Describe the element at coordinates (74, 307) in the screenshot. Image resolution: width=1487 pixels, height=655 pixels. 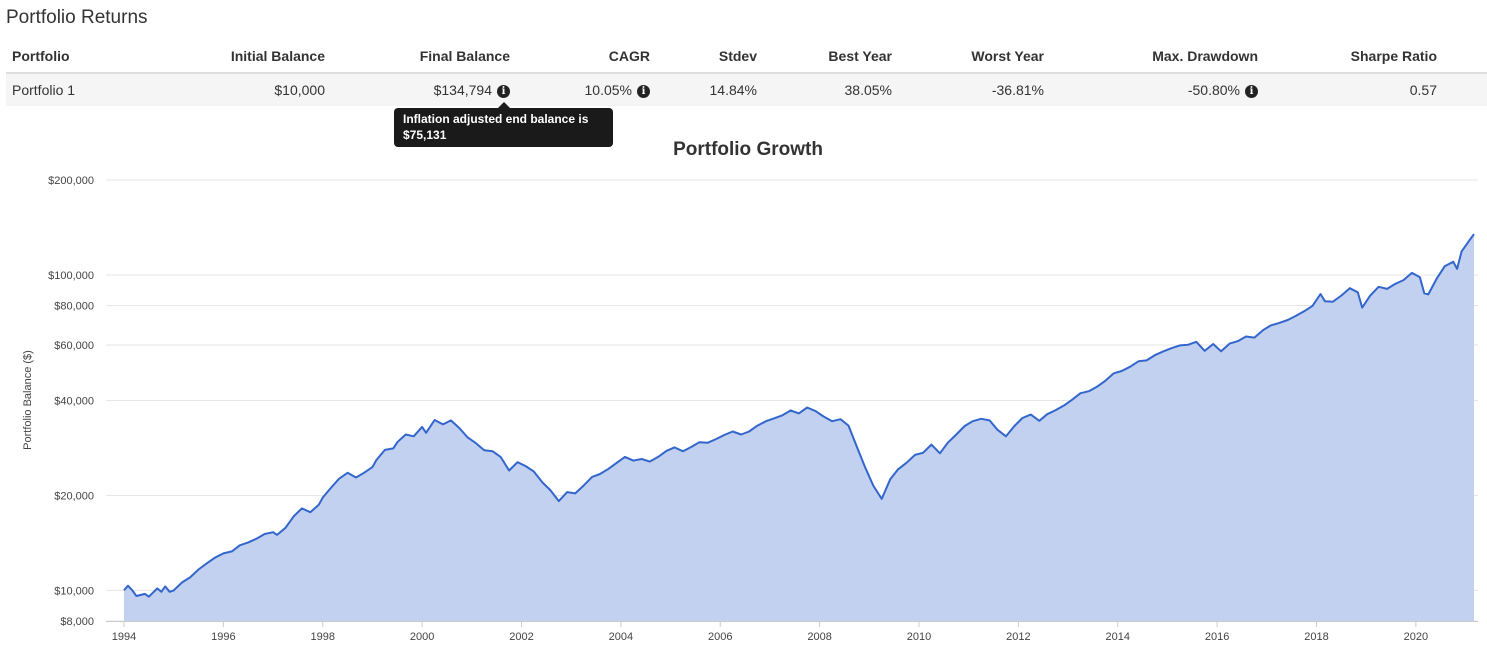
I see `y-tick-label: $80,000` at that location.